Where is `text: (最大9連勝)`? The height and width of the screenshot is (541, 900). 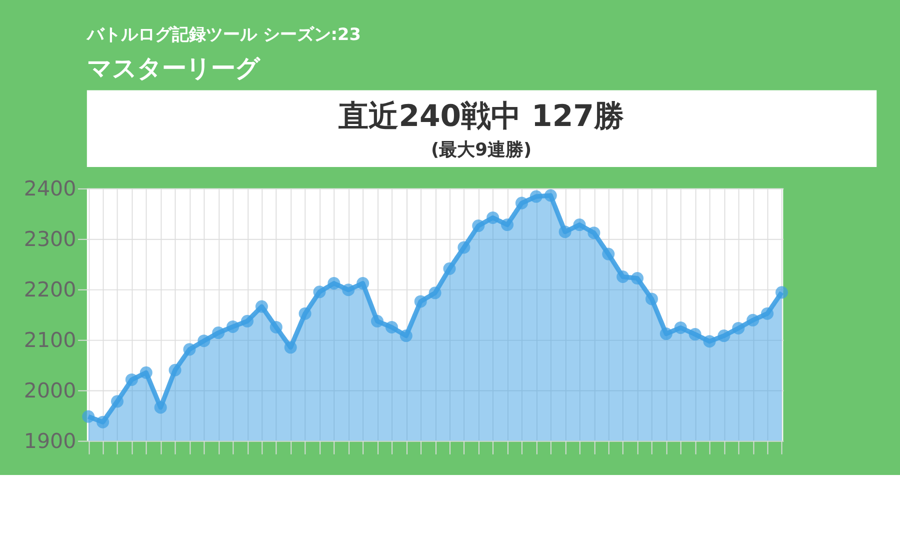
text: (最大9連勝) is located at coordinates (481, 150).